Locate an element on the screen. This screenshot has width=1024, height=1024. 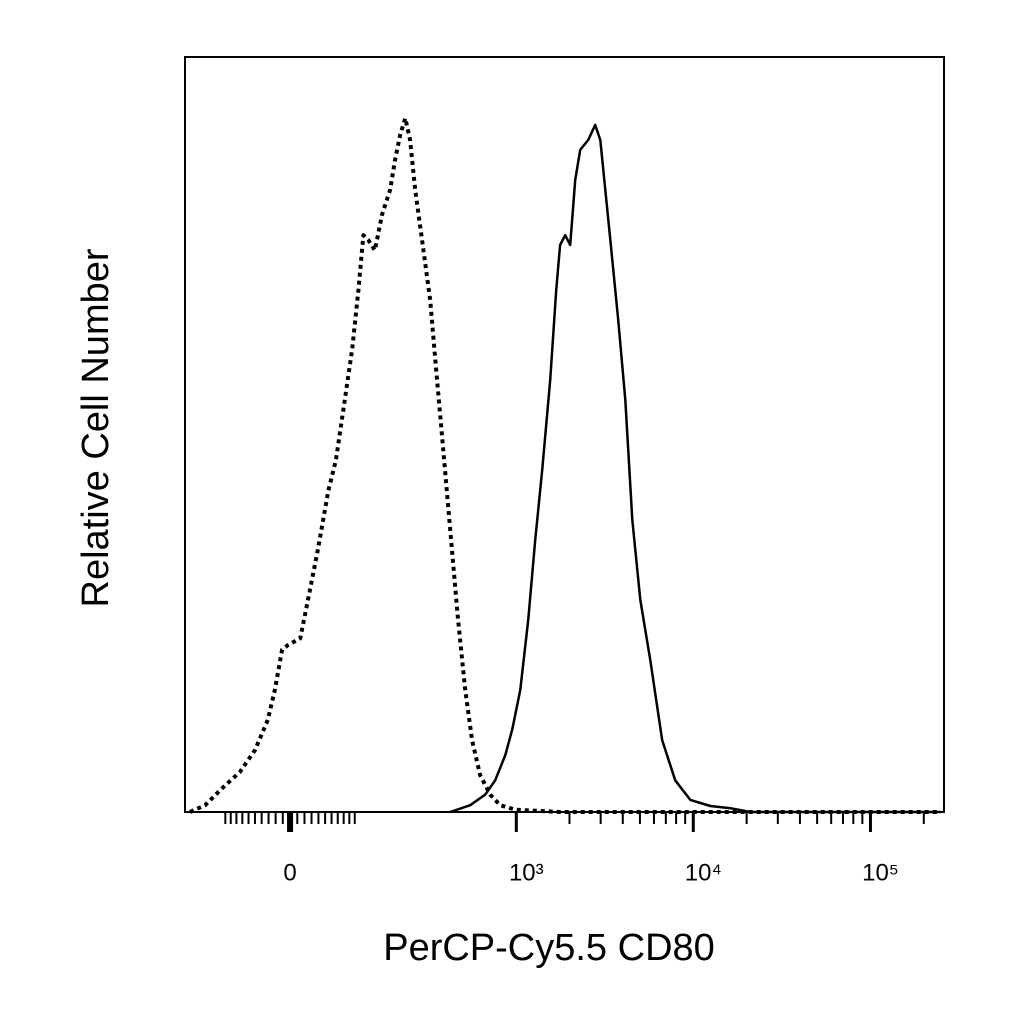
x-axis-title: PerCP-Cy5.5 CD80 is located at coordinates (549, 948).